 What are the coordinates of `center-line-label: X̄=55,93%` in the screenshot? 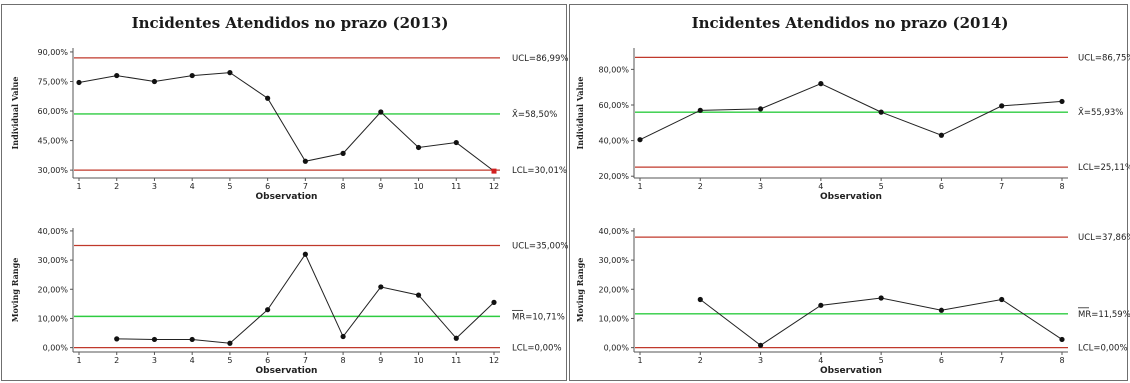 It's located at (1100, 113).